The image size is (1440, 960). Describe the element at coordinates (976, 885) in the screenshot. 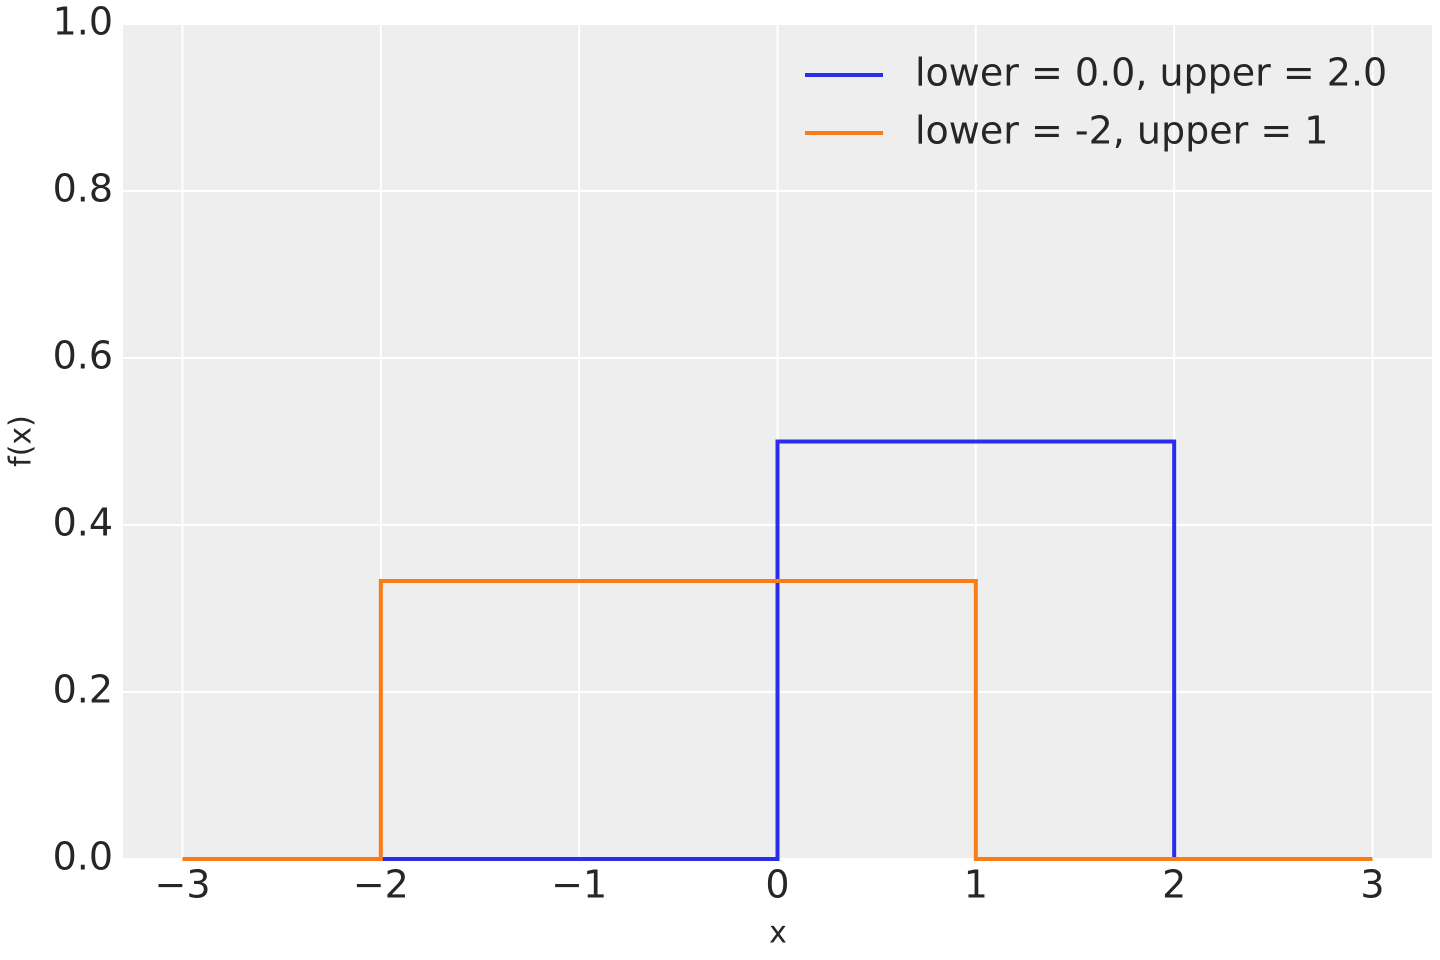

I see `x-tick-label: 1` at that location.